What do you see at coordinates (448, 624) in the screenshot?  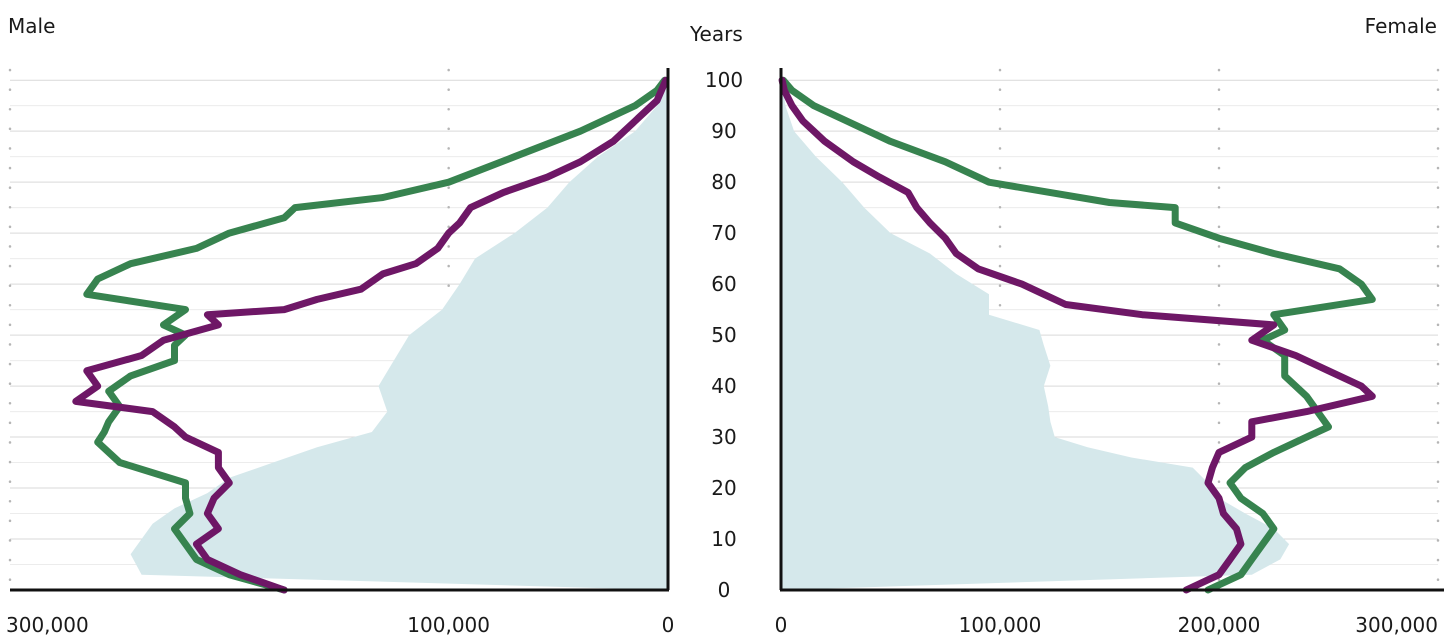 I see `x-tick-label-male-100000: 100,000` at bounding box center [448, 624].